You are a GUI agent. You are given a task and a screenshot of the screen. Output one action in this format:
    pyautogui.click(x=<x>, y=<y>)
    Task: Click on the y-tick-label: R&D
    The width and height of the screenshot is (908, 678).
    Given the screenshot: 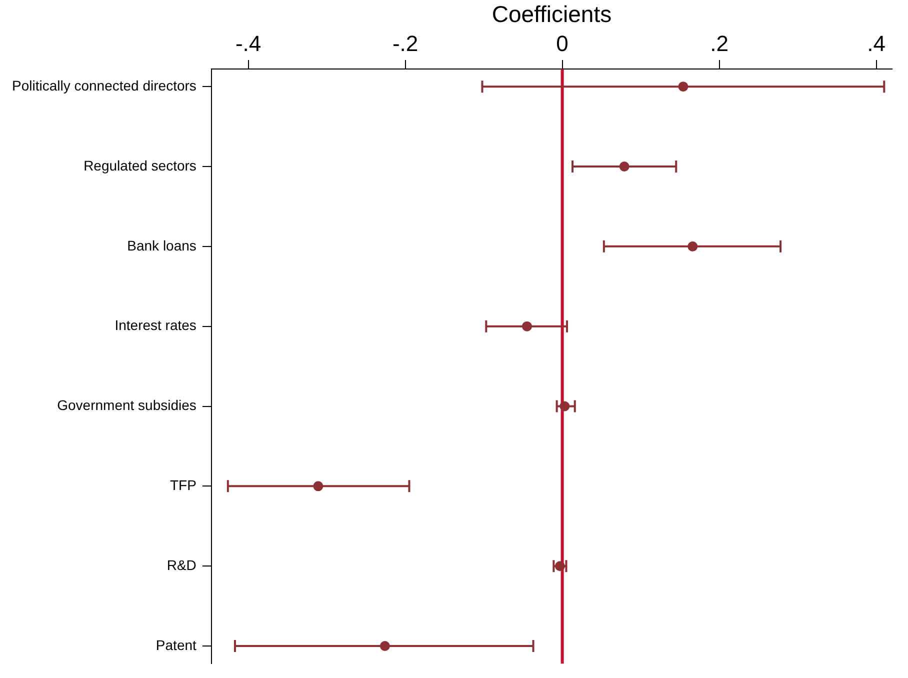 What is the action you would take?
    pyautogui.click(x=181, y=564)
    